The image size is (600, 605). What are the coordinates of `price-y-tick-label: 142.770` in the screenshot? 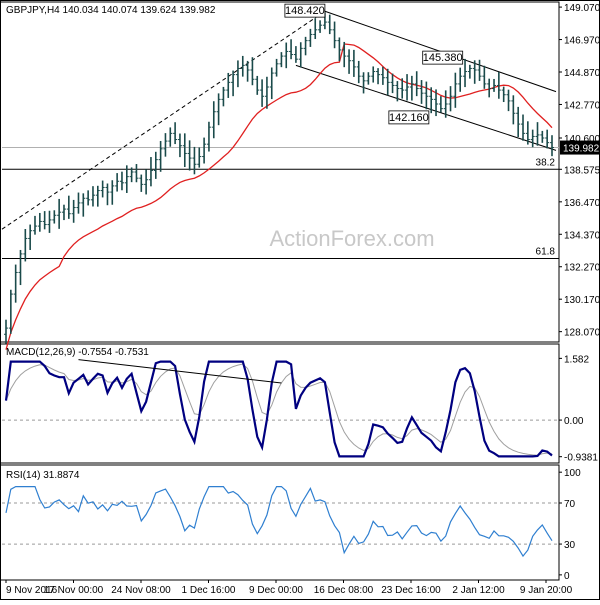 It's located at (582, 105).